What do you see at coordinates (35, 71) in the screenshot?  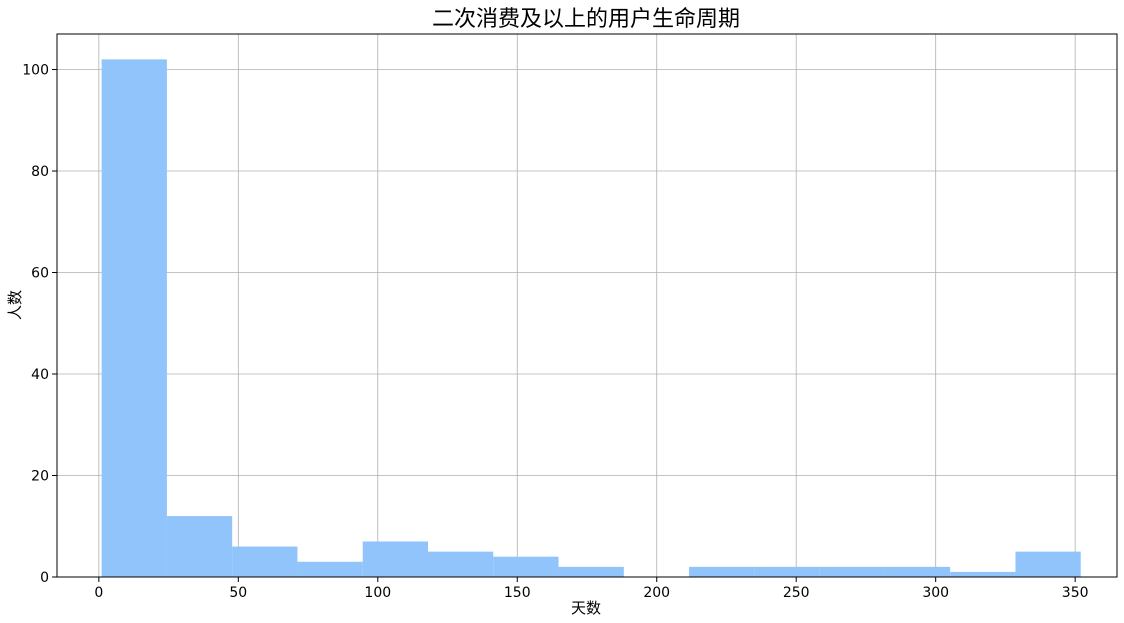 I see `y-tick-label-5: 100` at bounding box center [35, 71].